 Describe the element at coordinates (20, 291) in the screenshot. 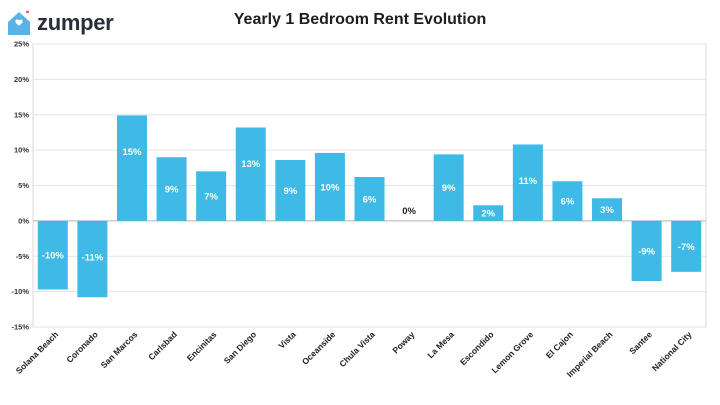

I see `y-tick-label: -10%` at that location.